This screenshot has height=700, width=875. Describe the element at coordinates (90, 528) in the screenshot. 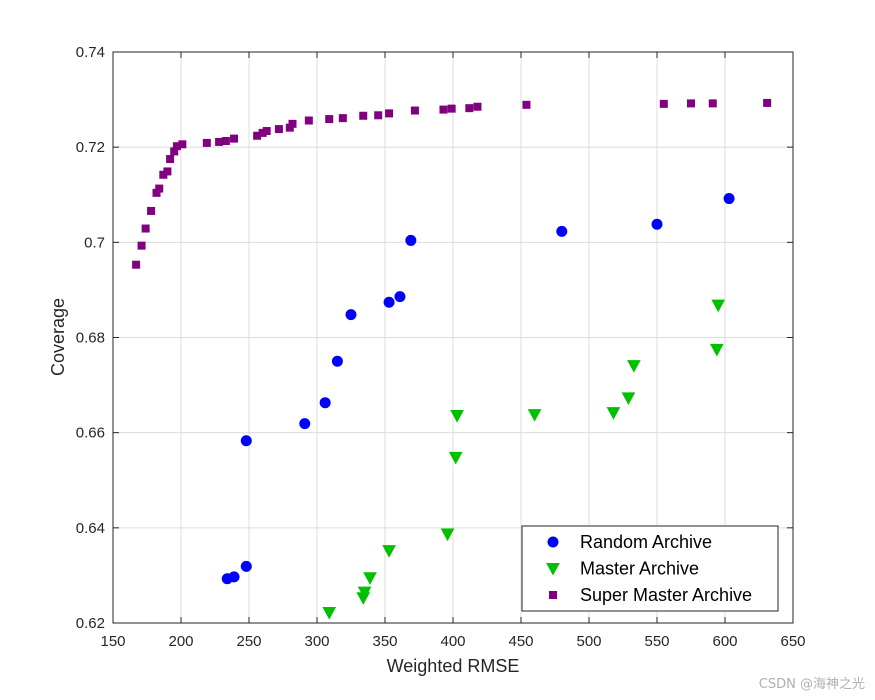

I see `y-tick-label: 0.64` at that location.